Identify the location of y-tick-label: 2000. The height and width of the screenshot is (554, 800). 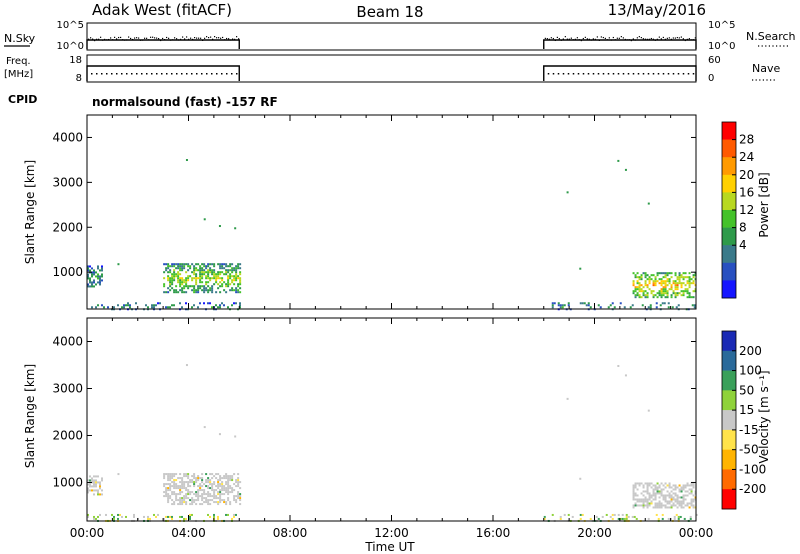
(67, 435).